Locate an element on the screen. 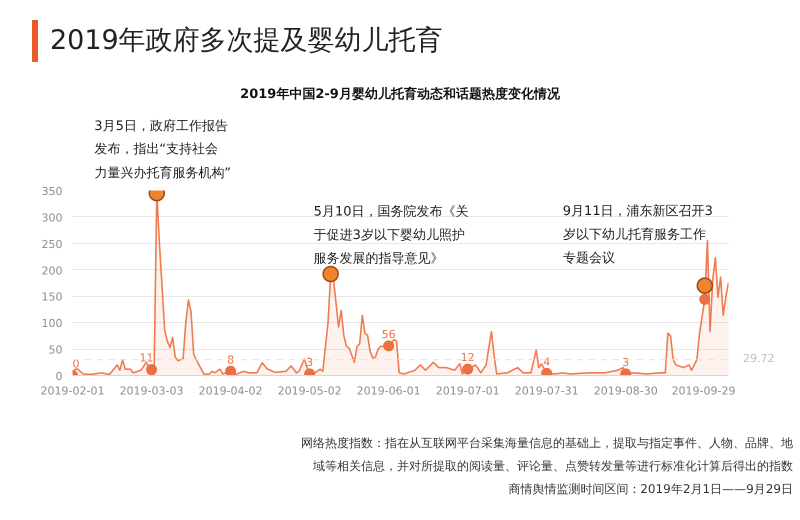 The image size is (800, 520). y-tick-label: 300 is located at coordinates (52, 217).